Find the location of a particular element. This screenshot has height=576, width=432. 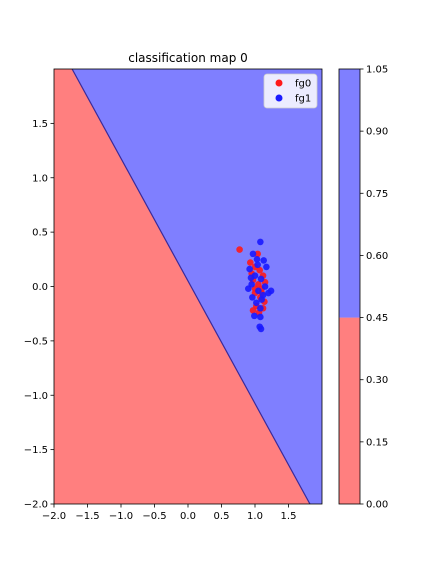

x-tick-label: −2.0 is located at coordinates (54, 516).